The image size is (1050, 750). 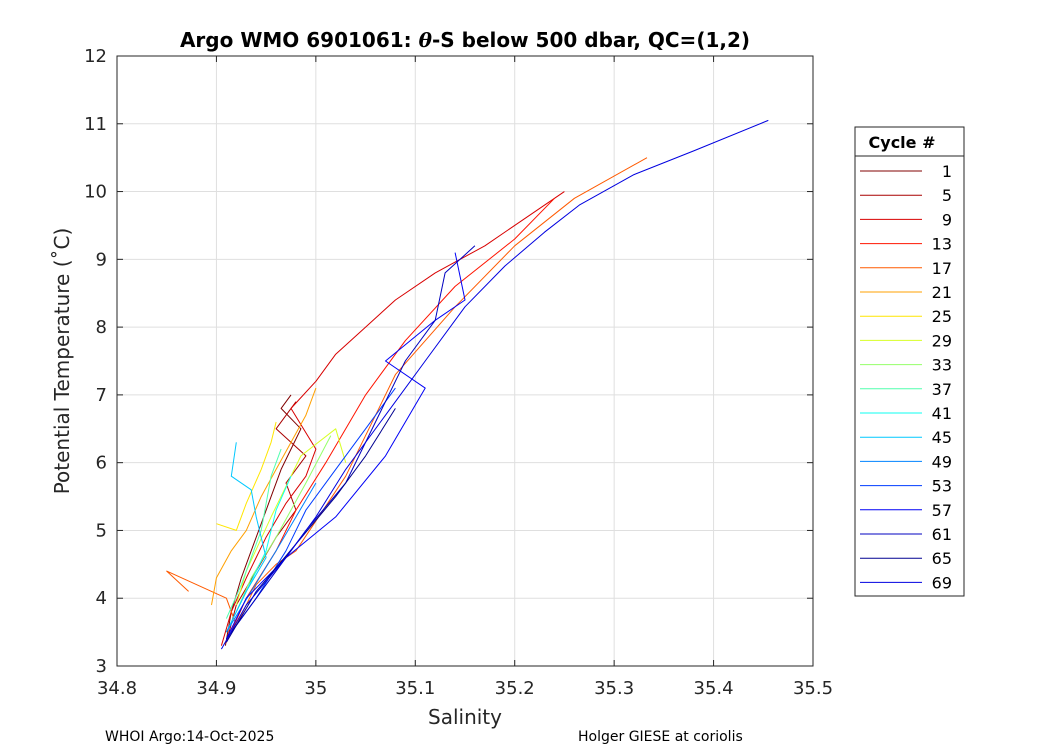 I want to click on legend-title: Cycle #, so click(x=902, y=142).